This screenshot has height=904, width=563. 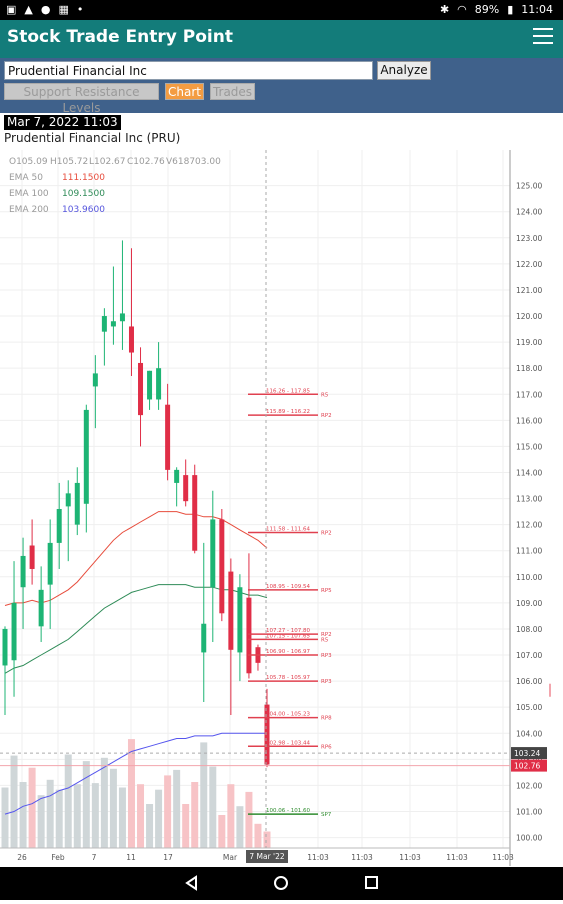 What do you see at coordinates (83, 194) in the screenshot?
I see `ema100-value: 109.1500` at bounding box center [83, 194].